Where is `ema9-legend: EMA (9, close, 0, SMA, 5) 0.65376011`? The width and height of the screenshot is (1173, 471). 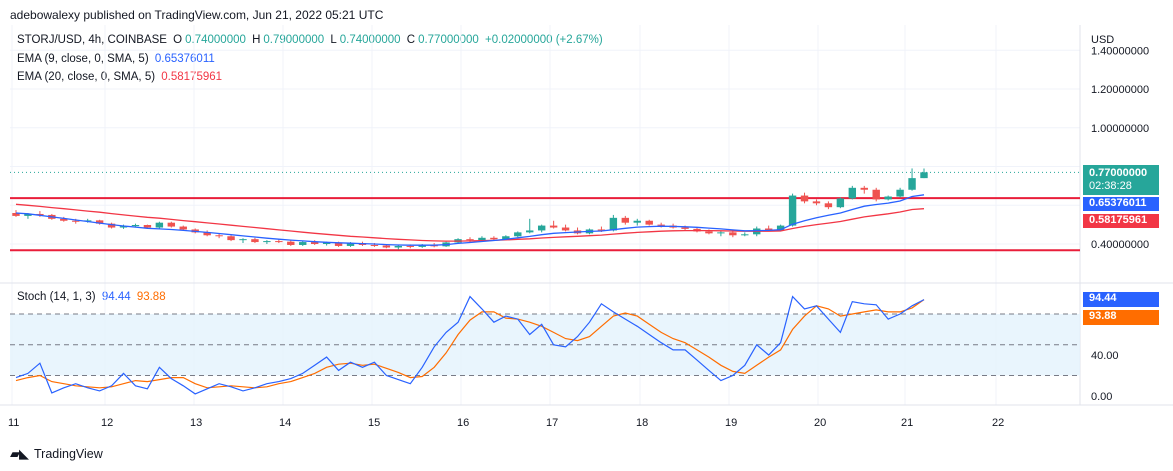 ema9-legend: EMA (9, close, 0, SMA, 5) 0.65376011 is located at coordinates (117, 59).